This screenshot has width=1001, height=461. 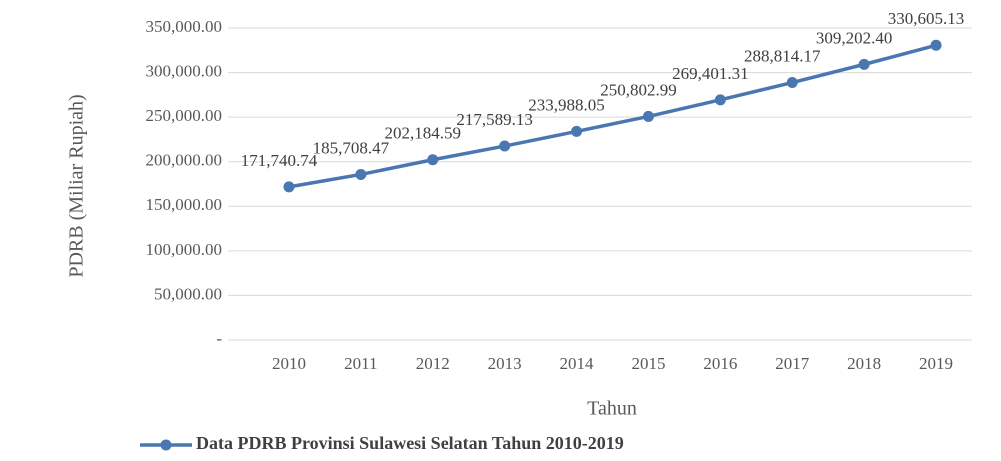 What do you see at coordinates (792, 363) in the screenshot?
I see `x-tick-label: 2017` at bounding box center [792, 363].